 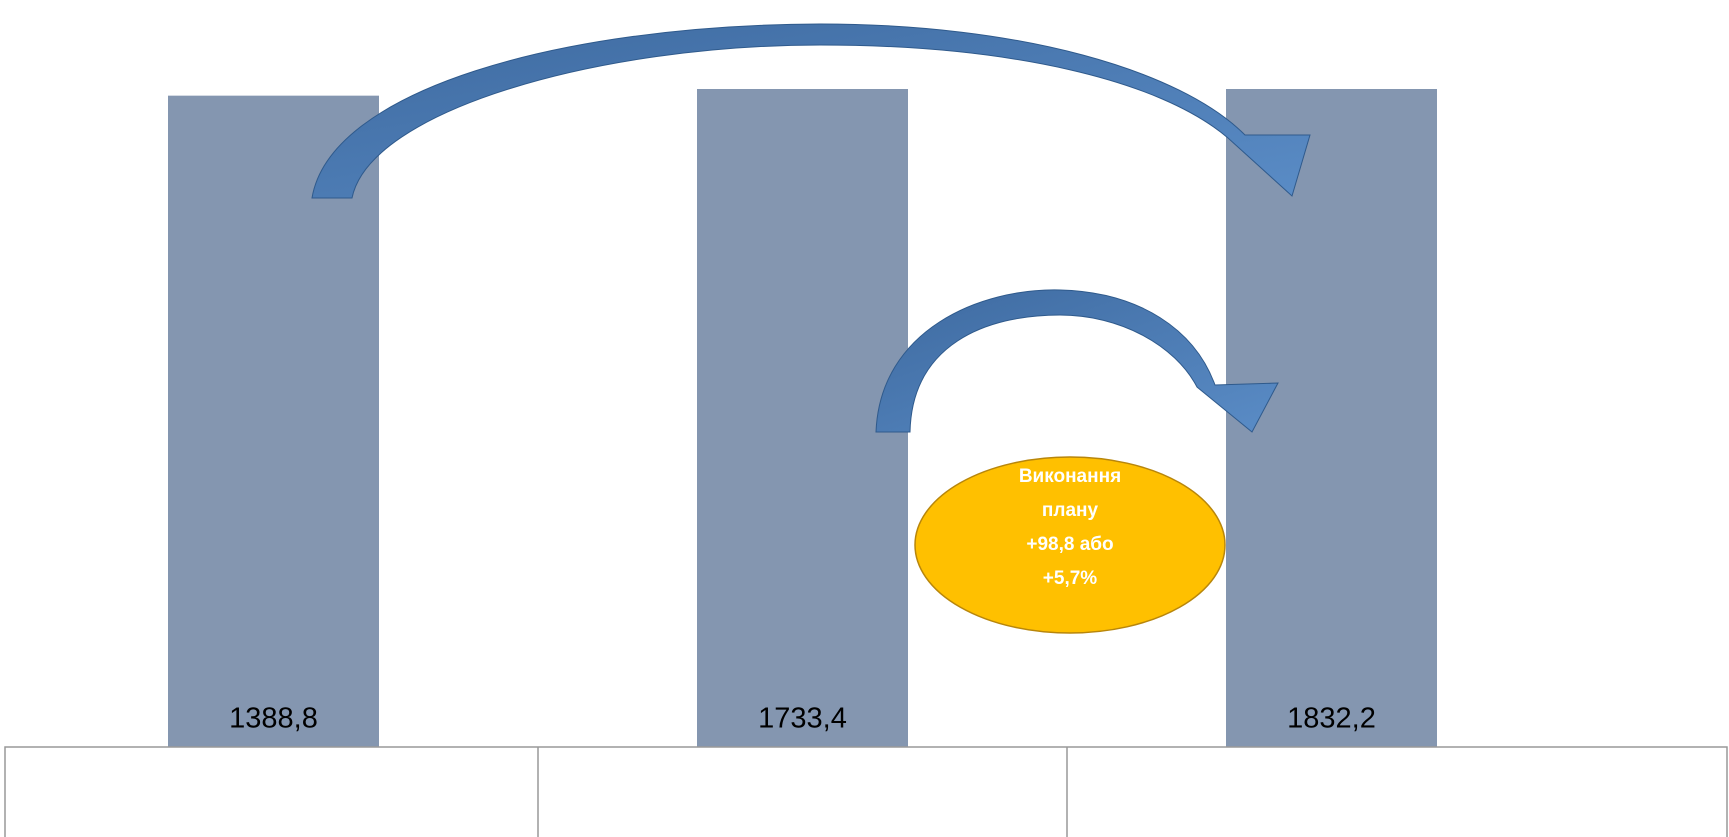 What do you see at coordinates (273, 719) in the screenshot?
I see `value-label: 1388,8` at bounding box center [273, 719].